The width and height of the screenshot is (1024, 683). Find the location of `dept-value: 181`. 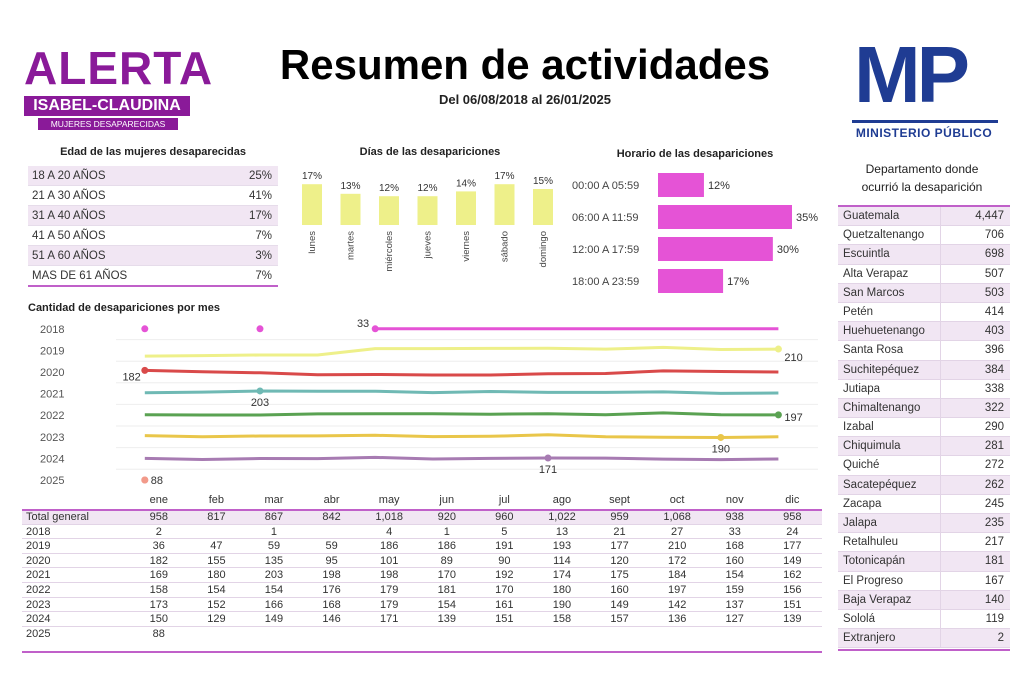

dept-value: 181 is located at coordinates (994, 561).